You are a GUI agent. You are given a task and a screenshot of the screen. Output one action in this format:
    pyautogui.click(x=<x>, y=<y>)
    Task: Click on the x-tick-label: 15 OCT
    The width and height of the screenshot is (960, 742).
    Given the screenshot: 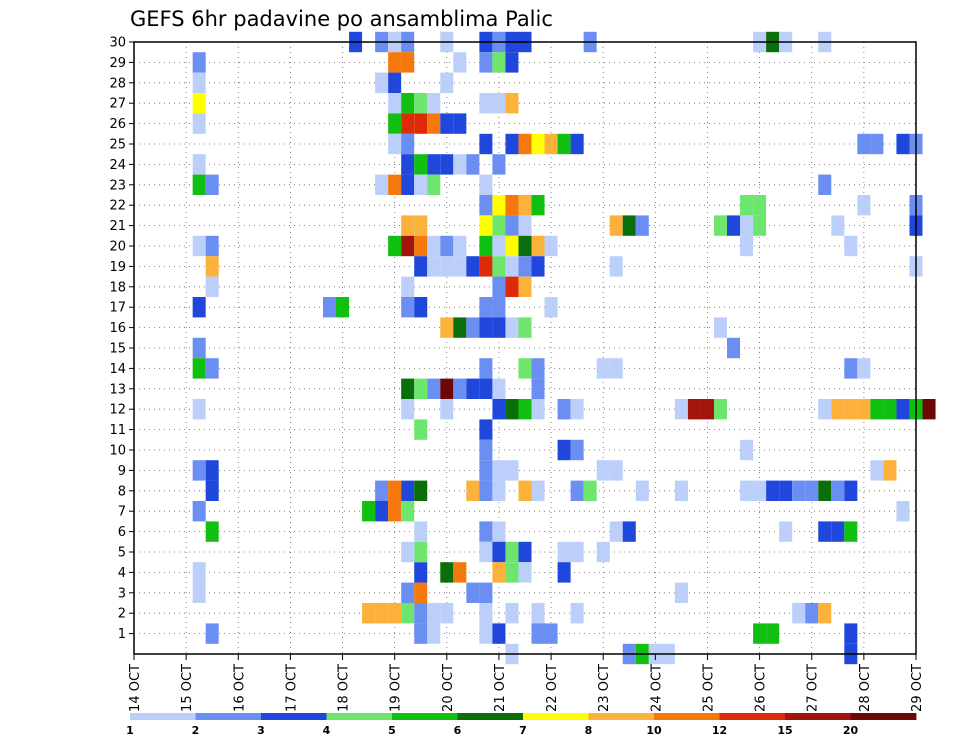 What is the action you would take?
    pyautogui.click(x=187, y=688)
    